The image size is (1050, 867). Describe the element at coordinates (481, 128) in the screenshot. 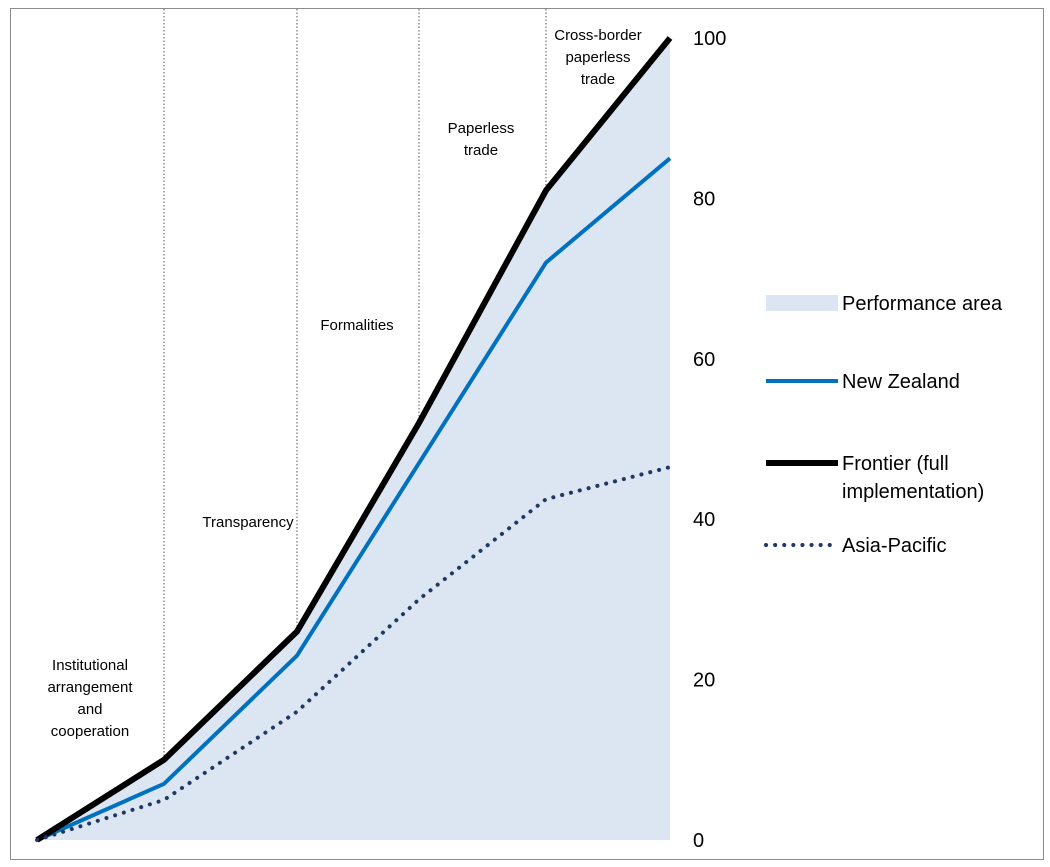

I see `category-label-line: Paperless` at that location.